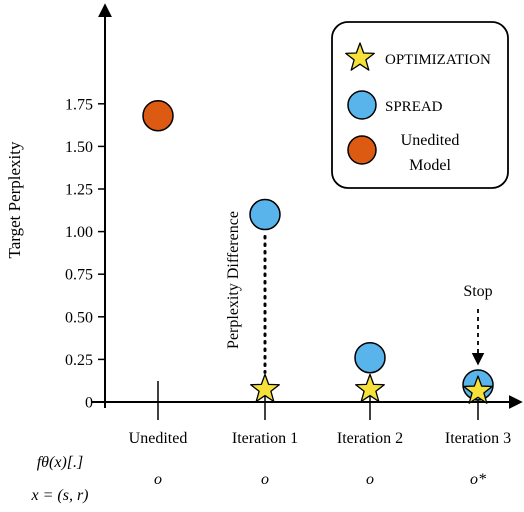  What do you see at coordinates (79, 232) in the screenshot?
I see `y-tick-label-4: 1.00` at bounding box center [79, 232].